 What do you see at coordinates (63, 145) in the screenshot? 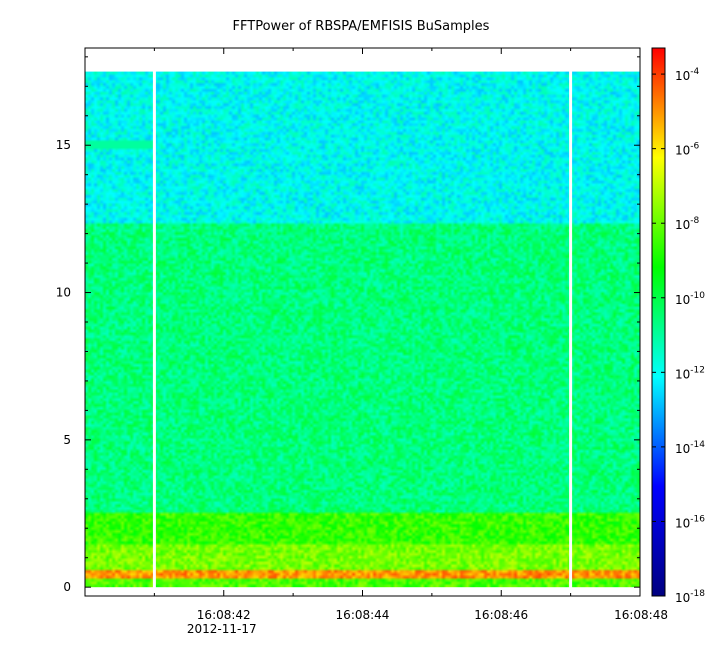
I see `y-tick-label: 15` at bounding box center [63, 145].